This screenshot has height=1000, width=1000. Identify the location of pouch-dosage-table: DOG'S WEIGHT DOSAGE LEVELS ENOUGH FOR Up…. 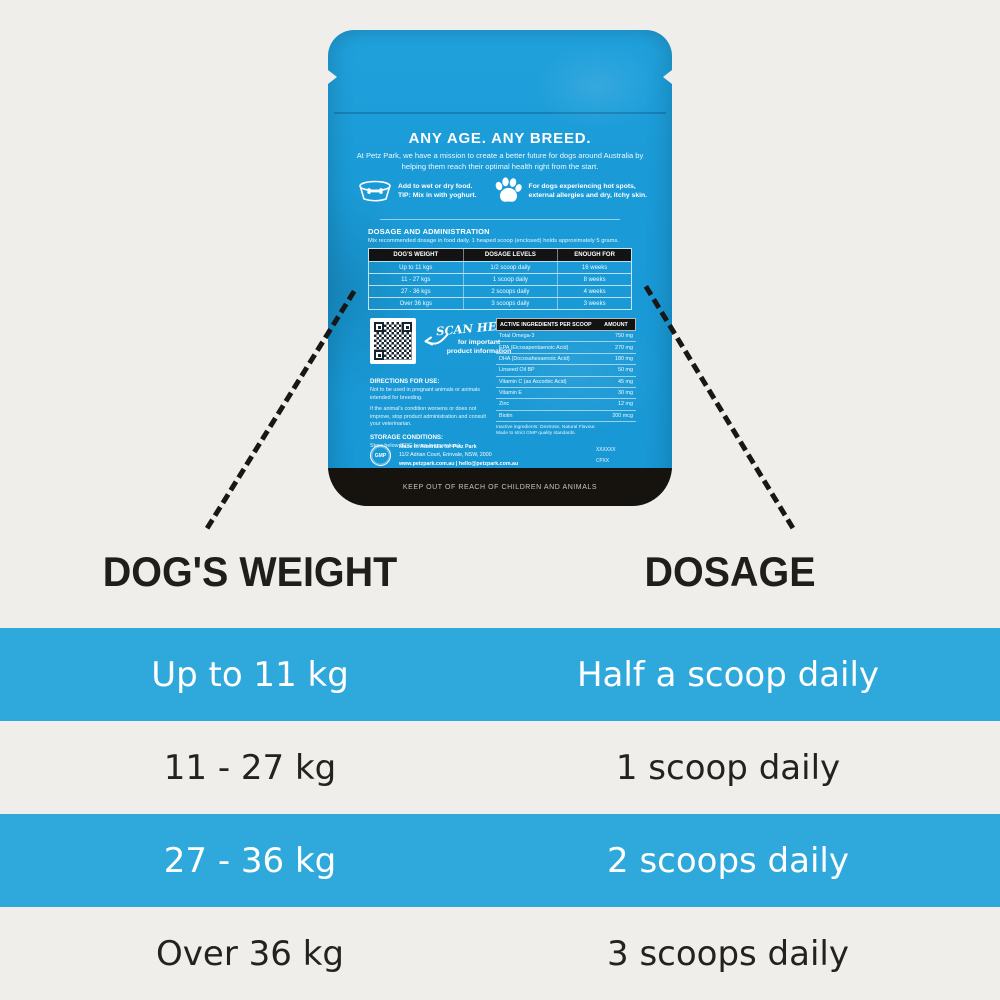
(500, 279).